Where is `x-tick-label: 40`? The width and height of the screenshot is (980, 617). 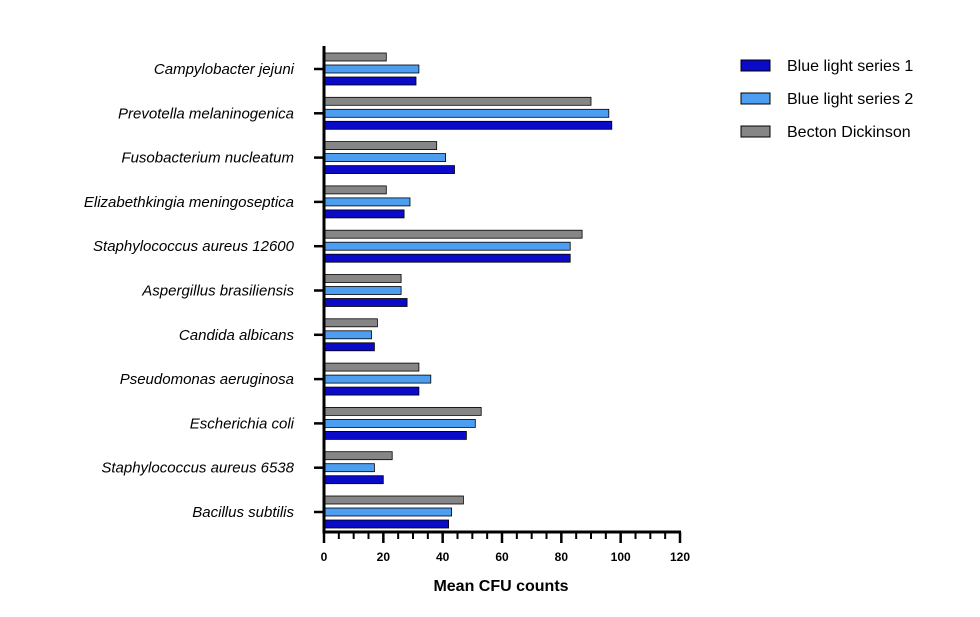
x-tick-label: 40 is located at coordinates (443, 557).